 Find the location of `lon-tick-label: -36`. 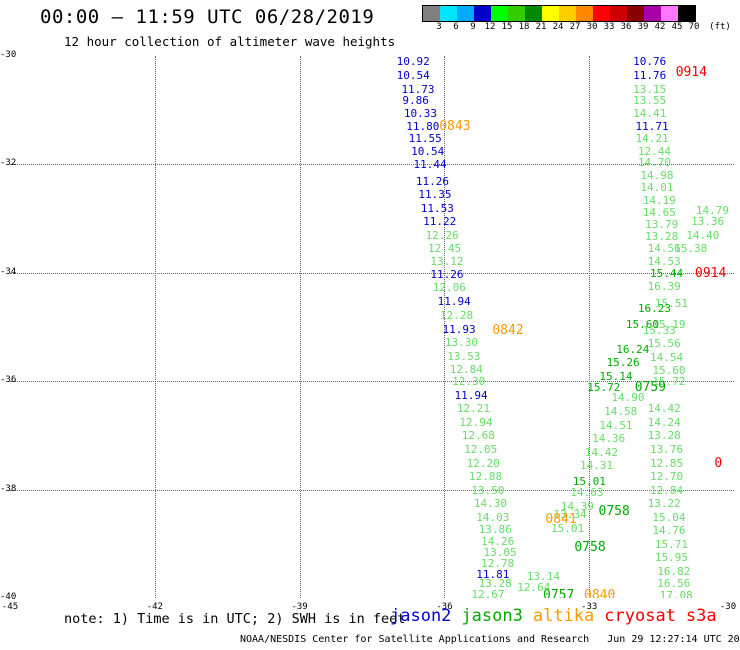

lon-tick-label: -36 is located at coordinates (444, 607).